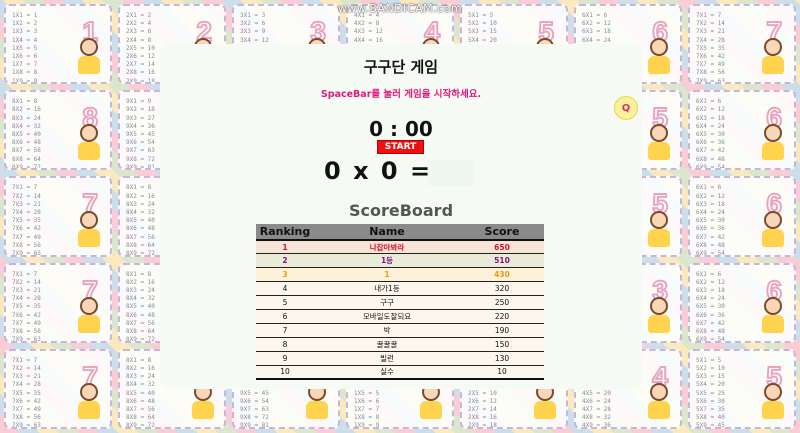 This screenshot has height=433, width=800. I want to click on row-name: 박, so click(387, 330).